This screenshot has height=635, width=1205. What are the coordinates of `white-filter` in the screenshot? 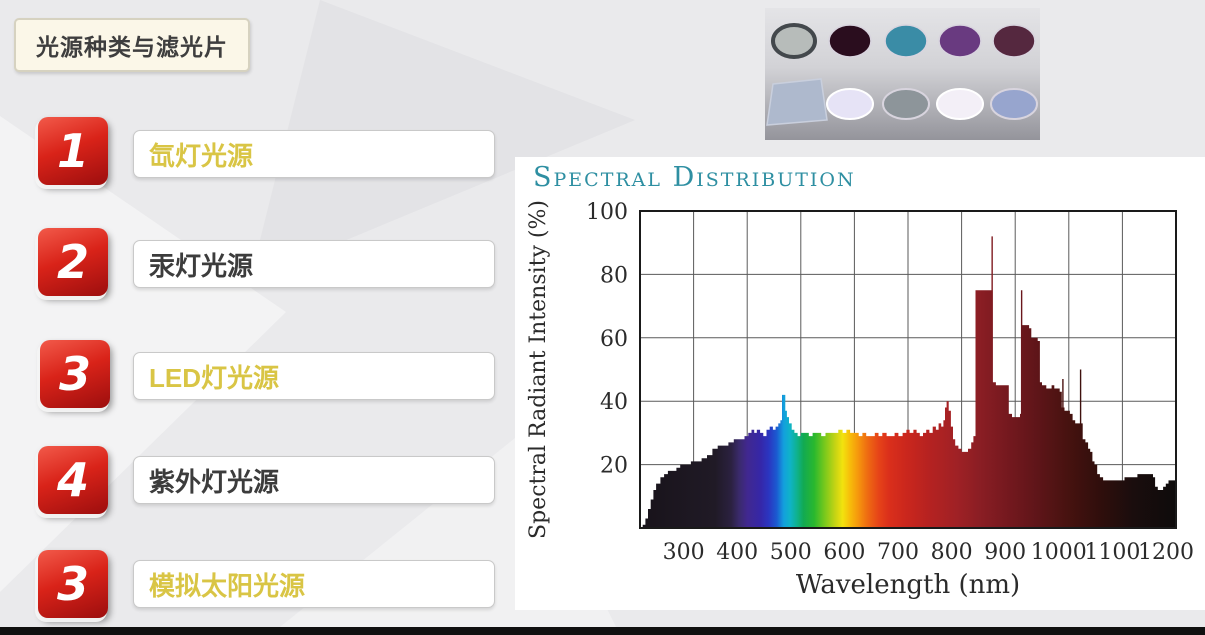 It's located at (960, 104).